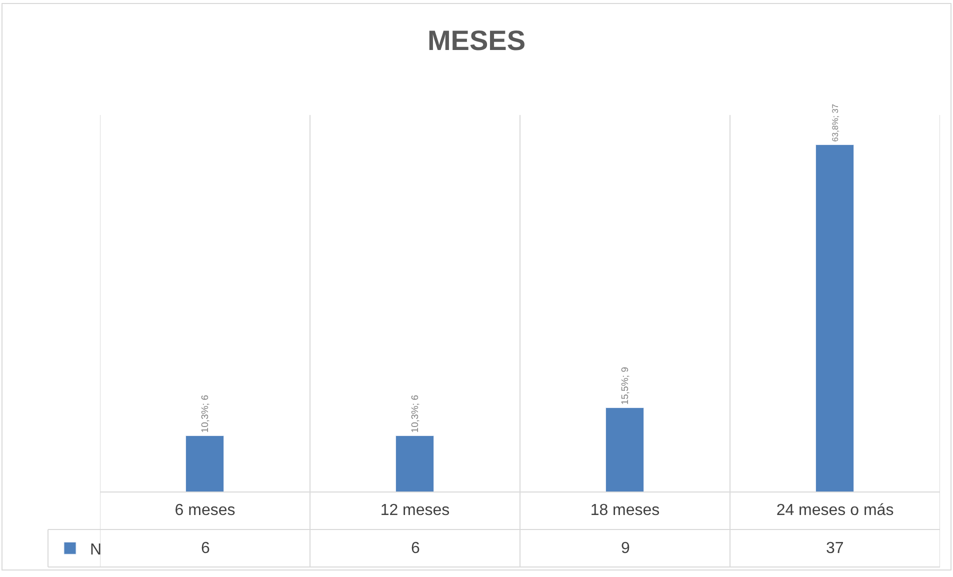 The image size is (953, 577). Describe the element at coordinates (835, 123) in the screenshot. I see `data-label: 63,8%; 37` at that location.